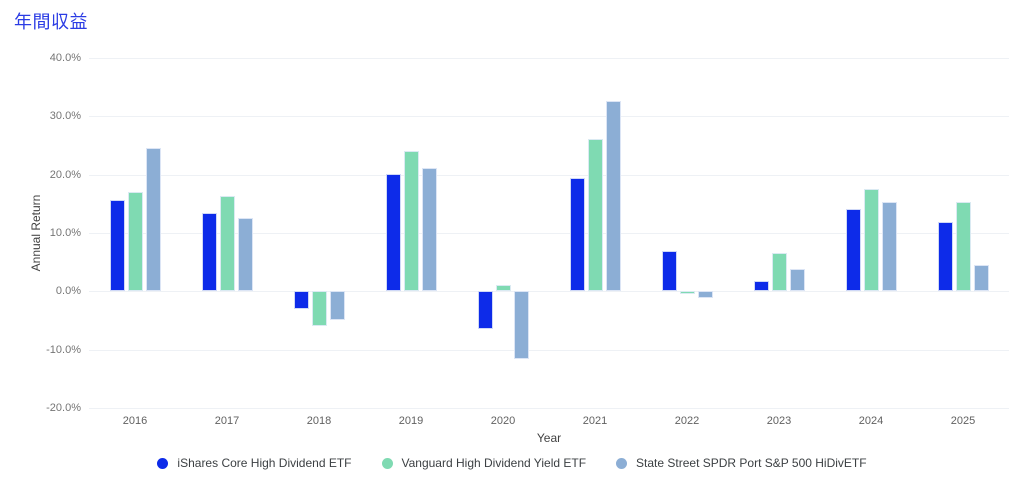 Image resolution: width=1024 pixels, height=504 pixels. Describe the element at coordinates (65, 58) in the screenshot. I see `y-tick-label: 40.0%` at that location.